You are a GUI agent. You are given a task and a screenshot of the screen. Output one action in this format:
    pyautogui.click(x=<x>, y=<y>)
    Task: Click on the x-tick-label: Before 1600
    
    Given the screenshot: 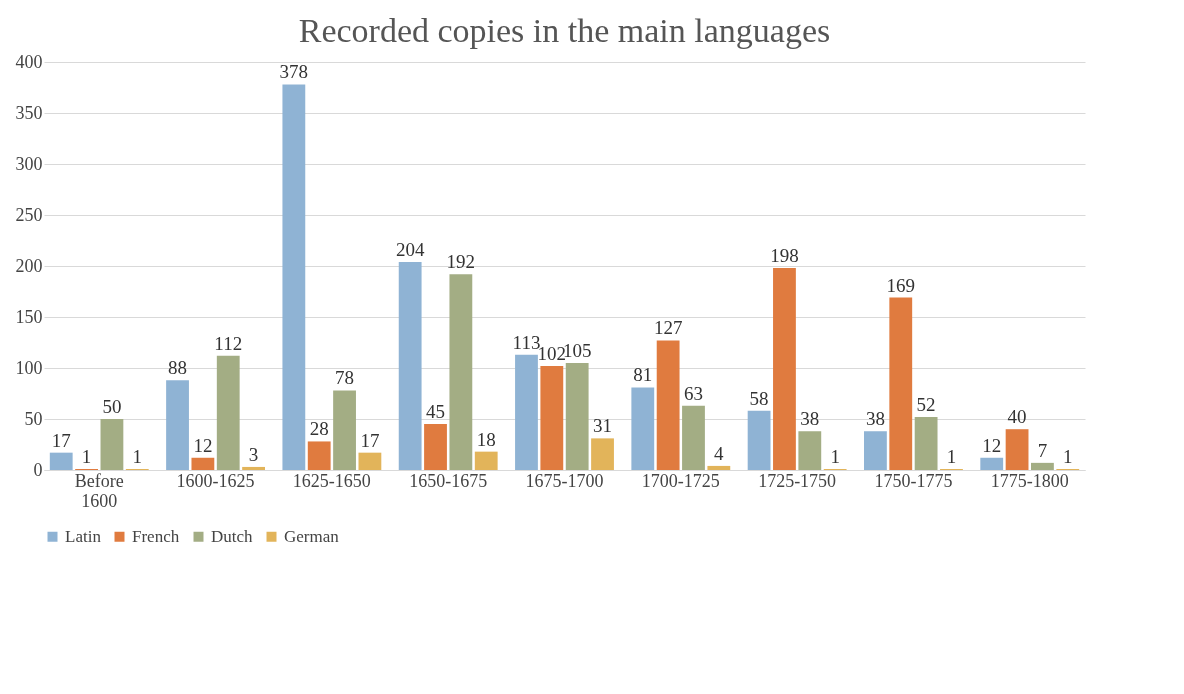 What is the action you would take?
    pyautogui.click(x=99, y=490)
    